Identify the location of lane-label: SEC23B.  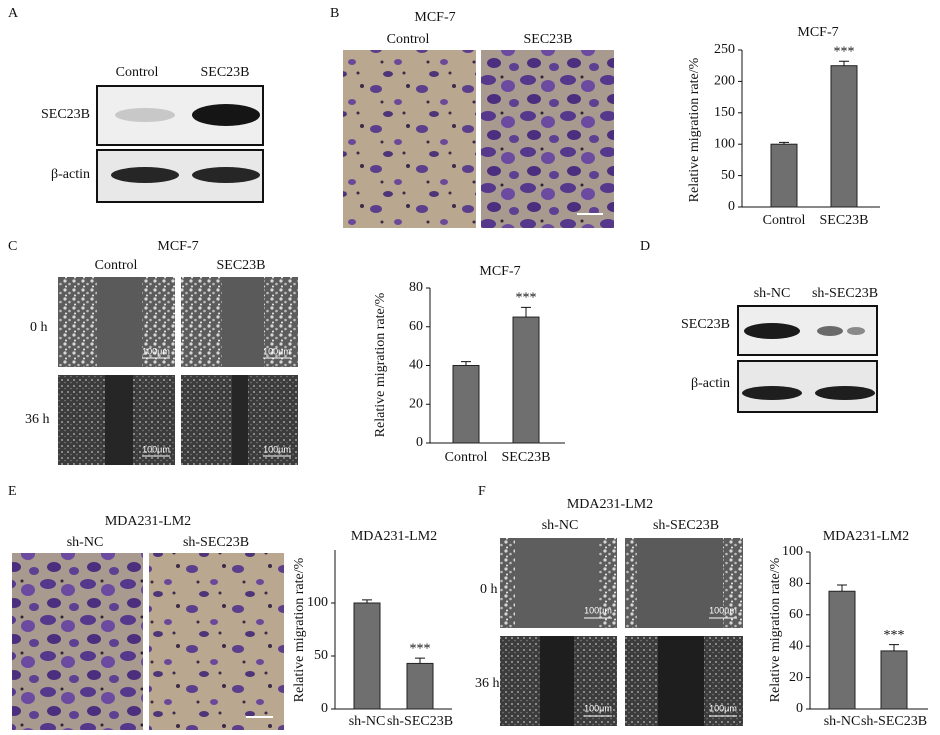
(224, 72).